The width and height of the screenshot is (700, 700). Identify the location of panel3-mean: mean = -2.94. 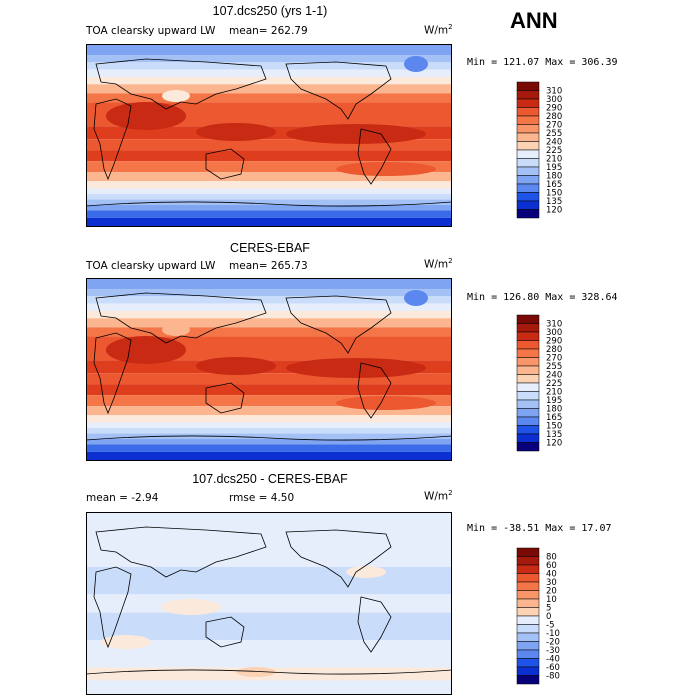
(122, 498).